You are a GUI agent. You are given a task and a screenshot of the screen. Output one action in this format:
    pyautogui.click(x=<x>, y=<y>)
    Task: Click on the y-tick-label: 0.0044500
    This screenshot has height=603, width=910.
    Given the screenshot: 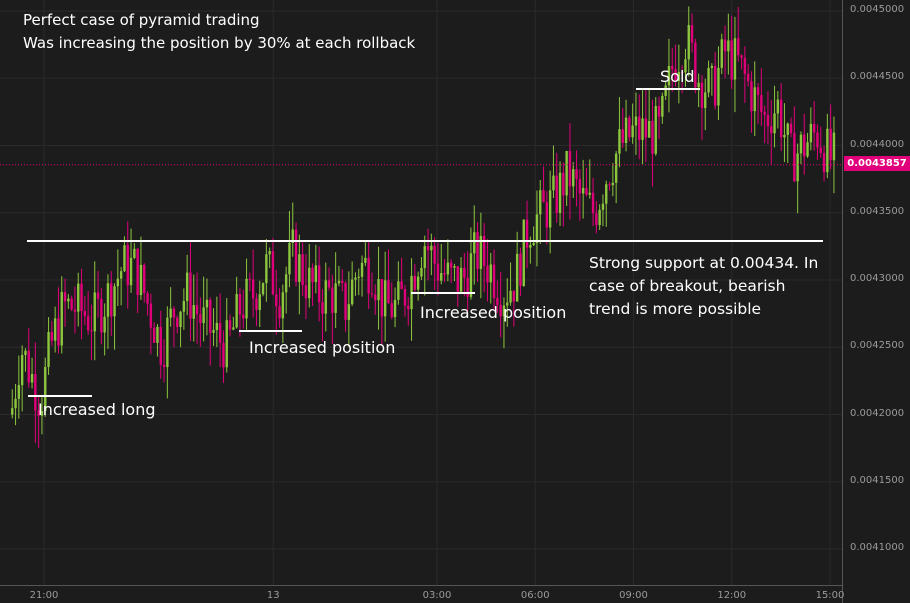 What is the action you would take?
    pyautogui.click(x=877, y=77)
    